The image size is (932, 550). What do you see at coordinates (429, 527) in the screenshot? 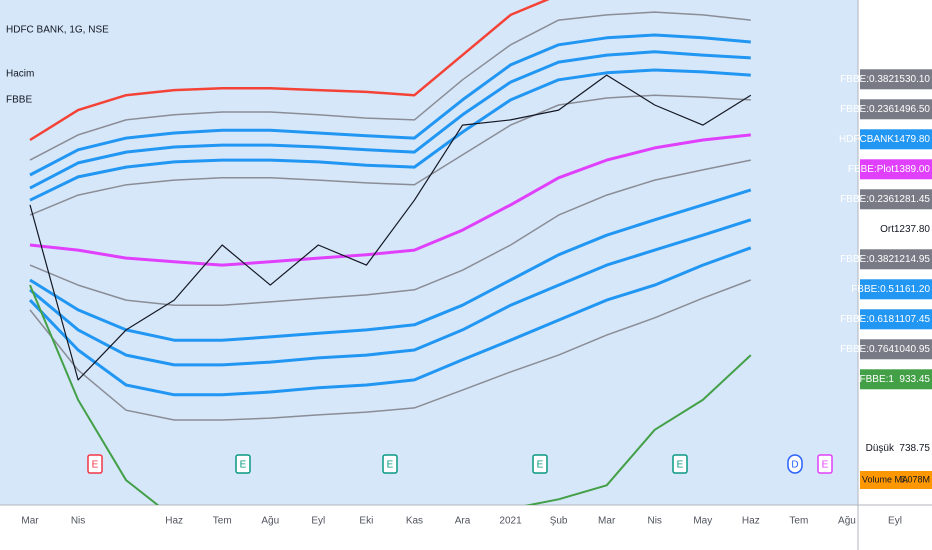
I see `time-axis` at bounding box center [429, 527].